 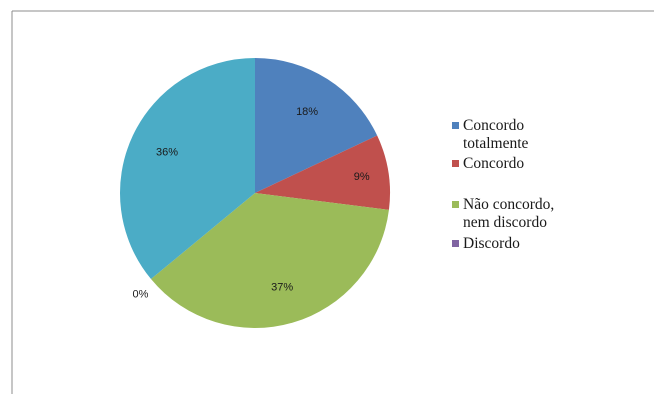 I want to click on legend-label-2-line-1: Concordo, so click(x=493, y=163).